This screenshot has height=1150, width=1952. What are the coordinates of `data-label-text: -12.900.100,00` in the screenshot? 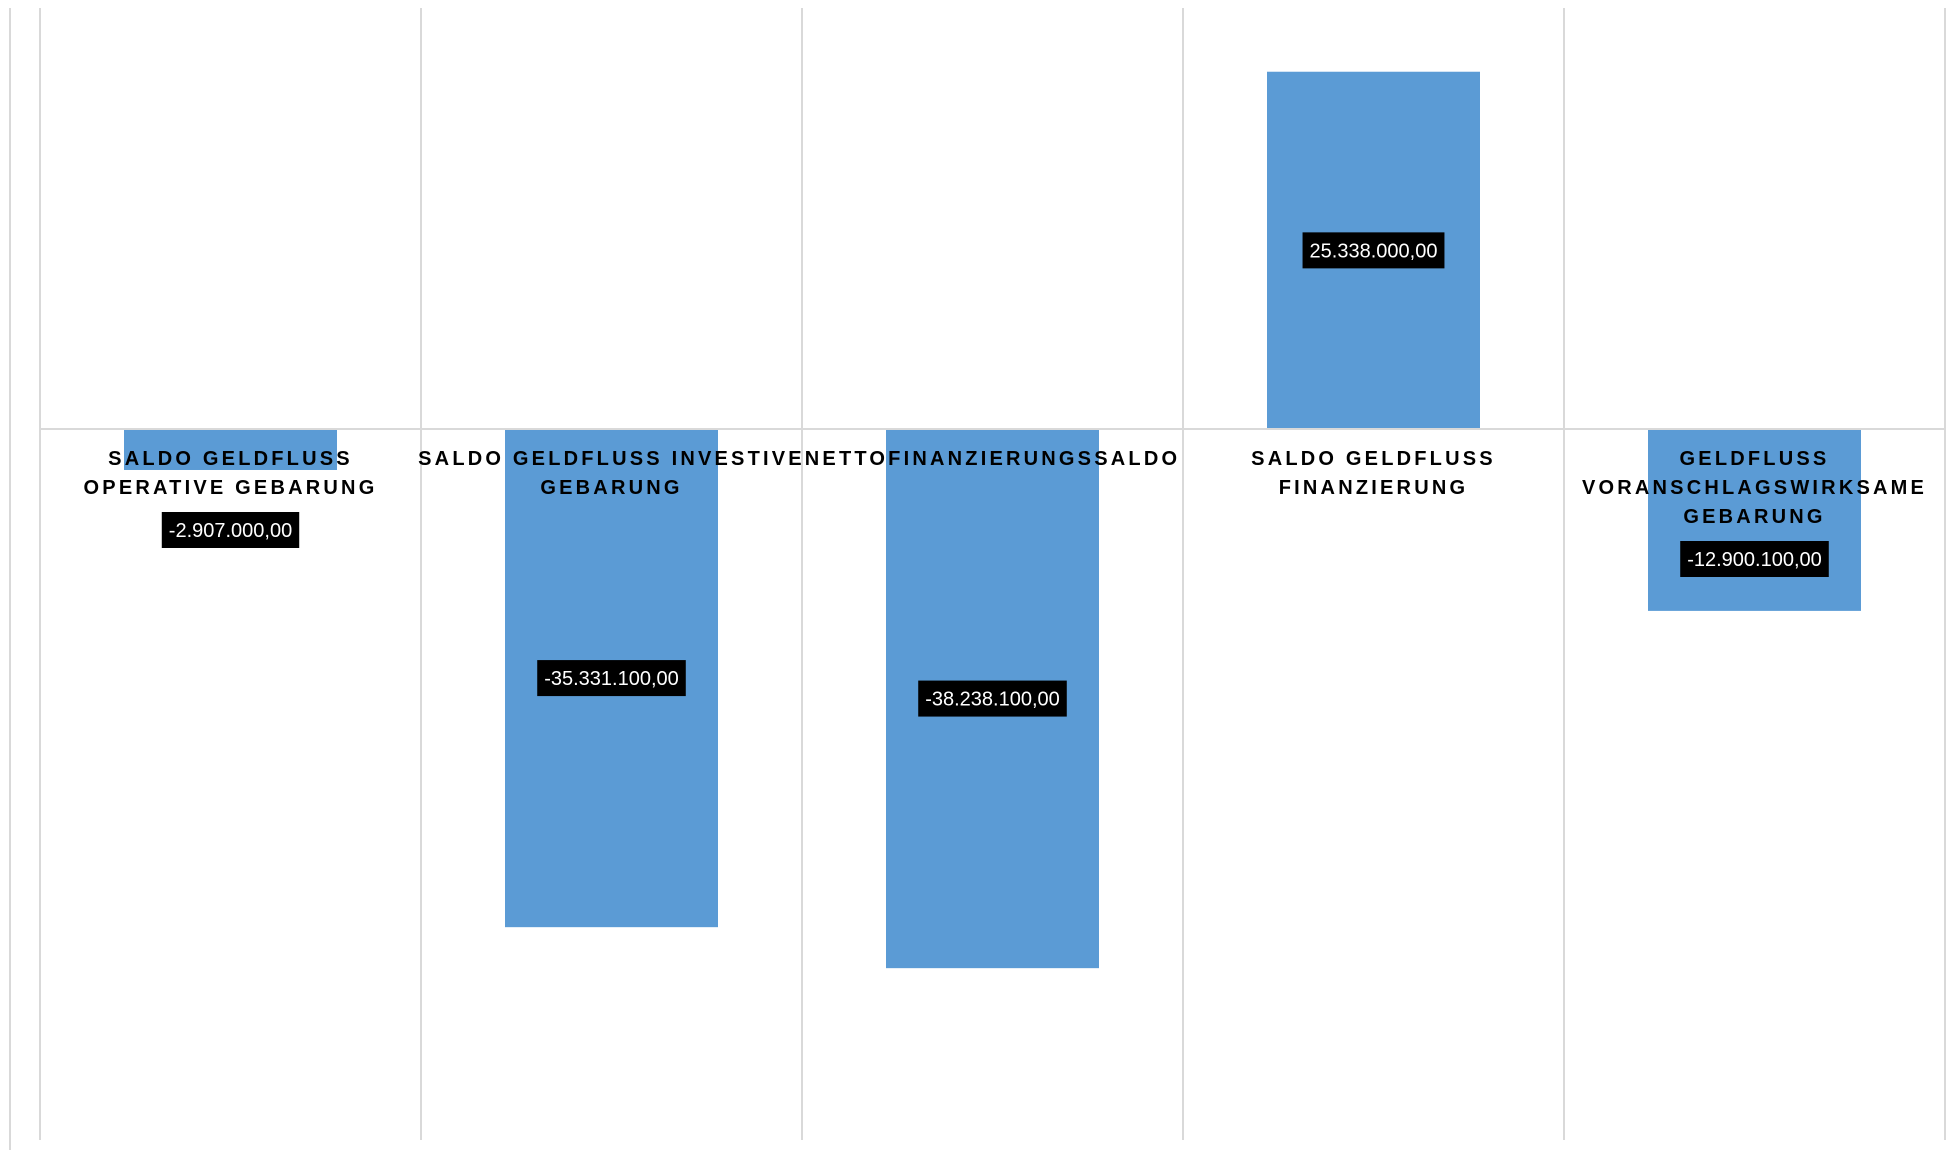 It's located at (1754, 560).